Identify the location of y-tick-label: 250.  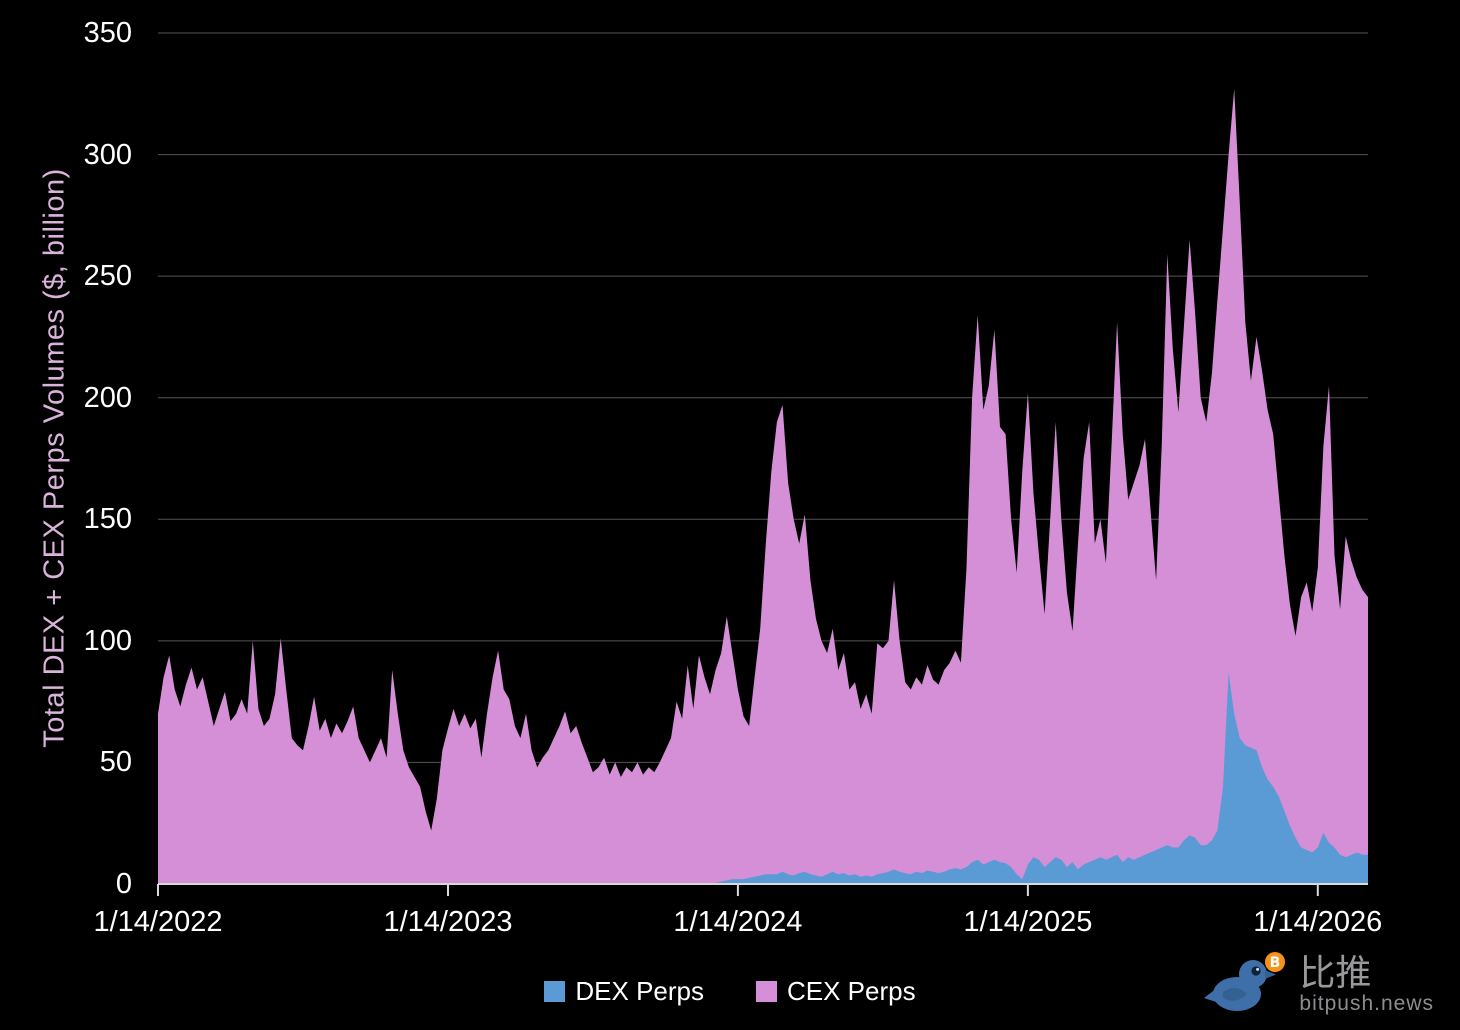
(107, 276).